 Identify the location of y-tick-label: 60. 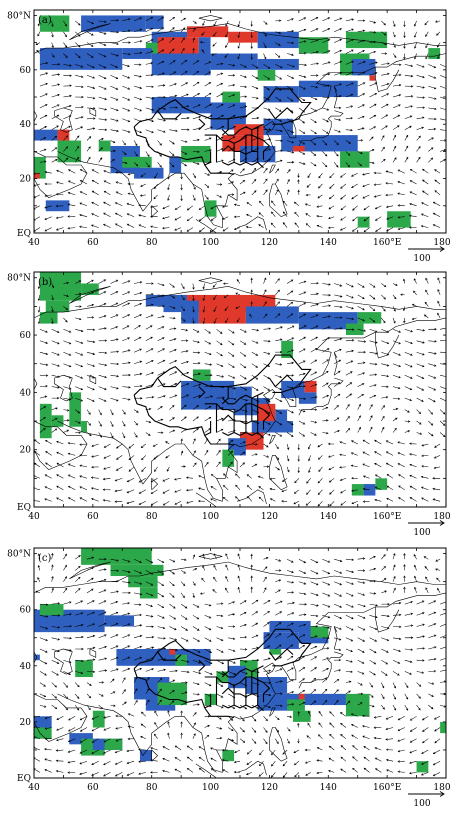
(26, 71).